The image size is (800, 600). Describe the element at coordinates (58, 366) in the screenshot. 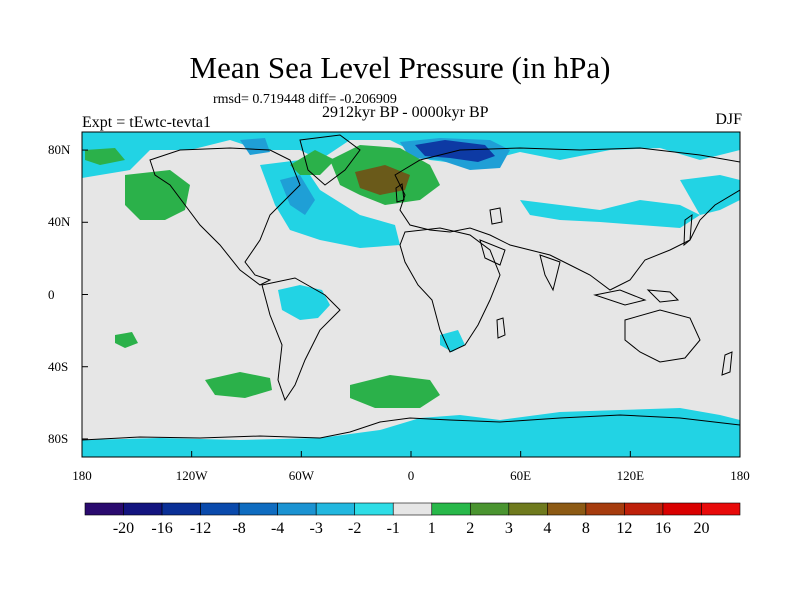

I see `lat-label: 40S` at that location.